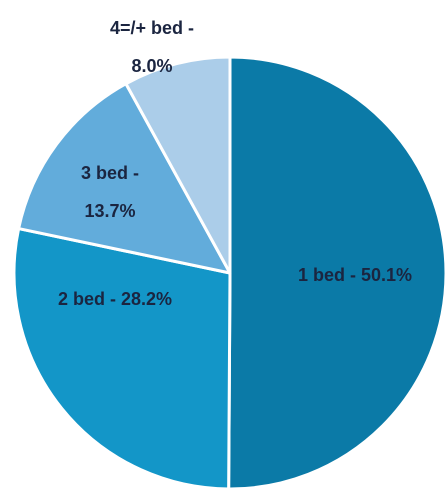 The height and width of the screenshot is (494, 447). What do you see at coordinates (178, 165) in the screenshot?
I see `pie-slice` at bounding box center [178, 165].